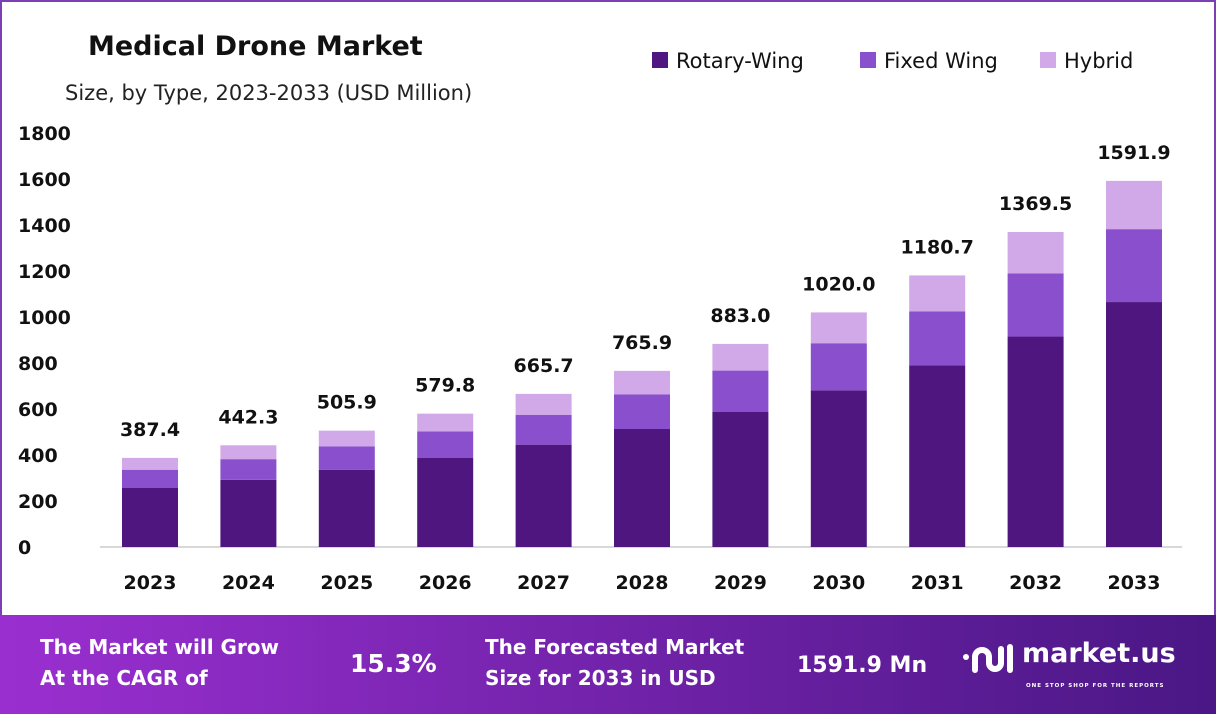  What do you see at coordinates (941, 61) in the screenshot?
I see `legend-label: Fixed Wing` at bounding box center [941, 61].